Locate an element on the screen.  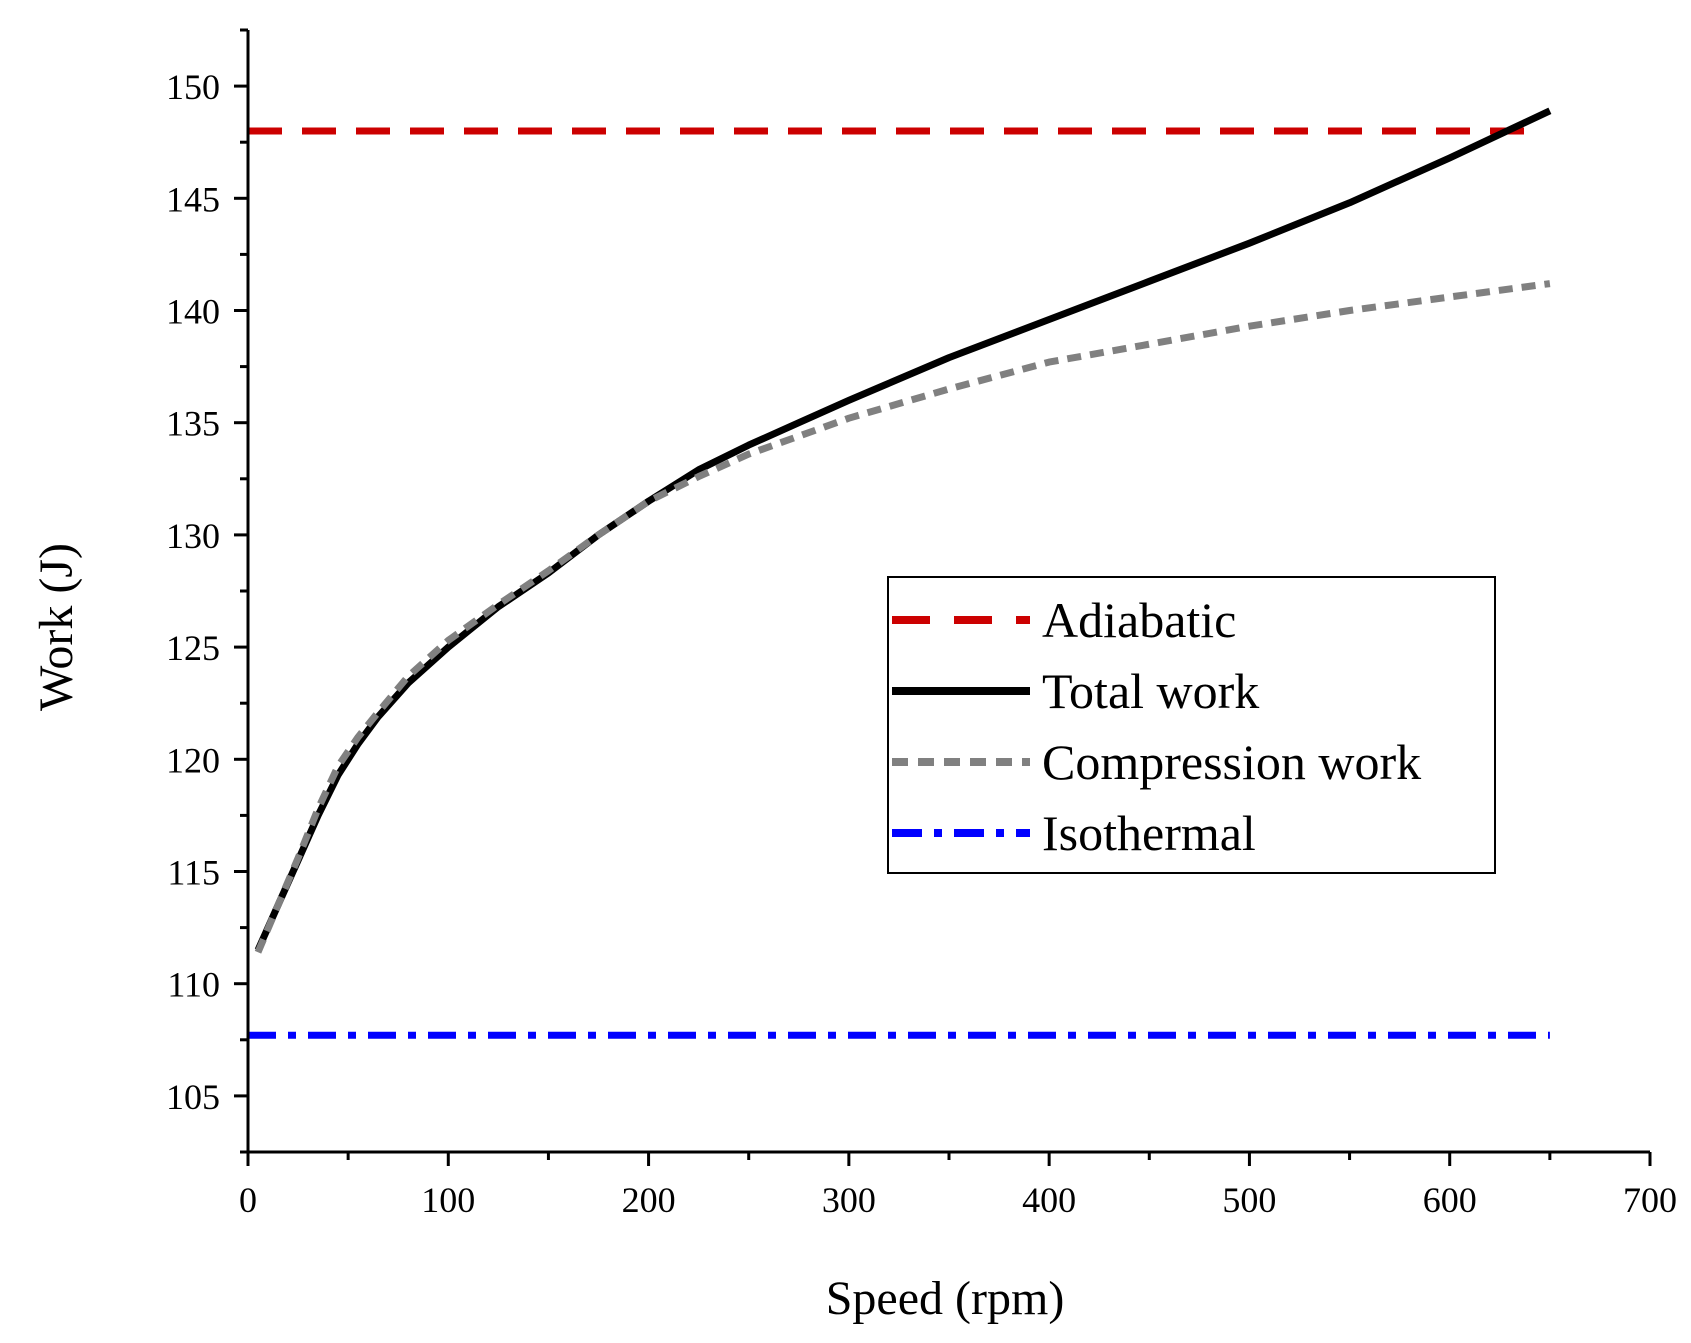
legend-box is located at coordinates (1191, 725).